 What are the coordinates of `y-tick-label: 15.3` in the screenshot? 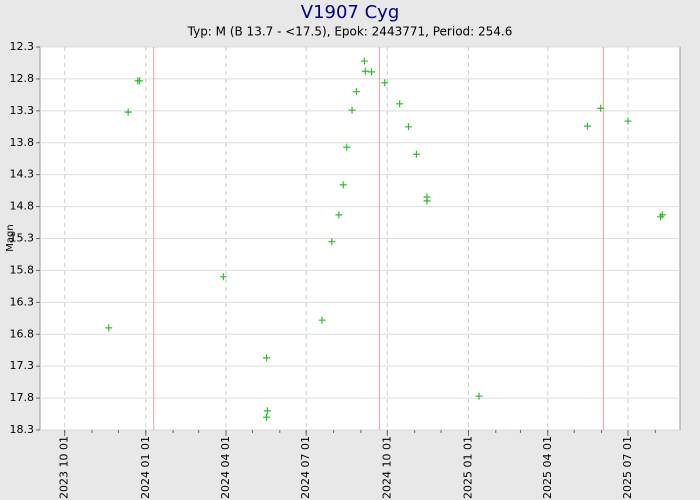 It's located at (22, 238).